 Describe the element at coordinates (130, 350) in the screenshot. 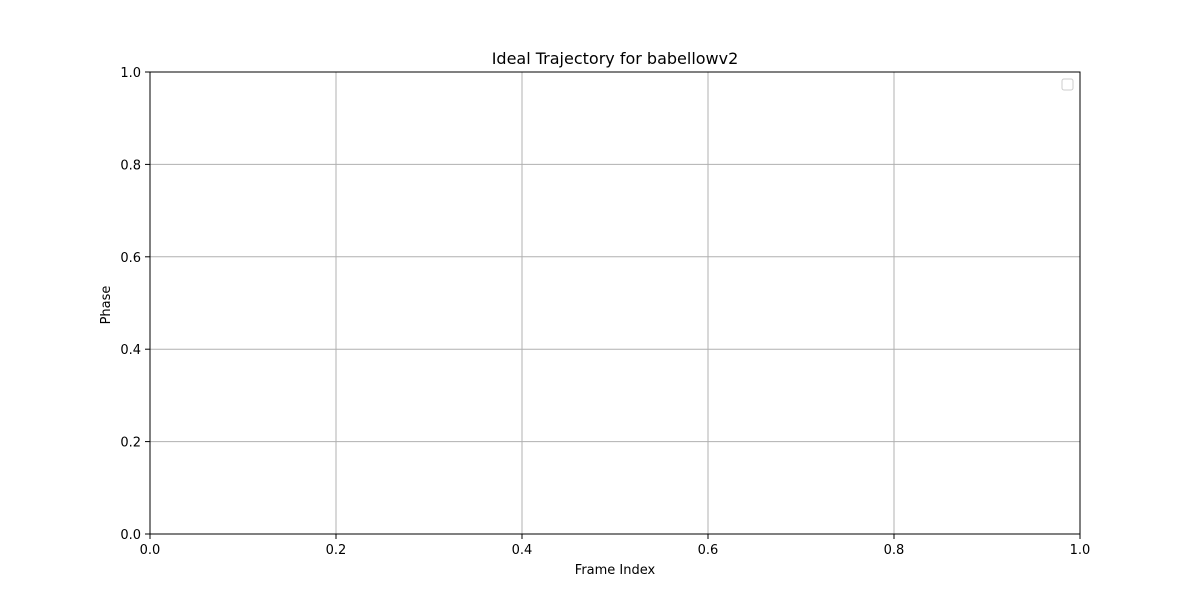

I see `y-tick-label: 0.4` at that location.